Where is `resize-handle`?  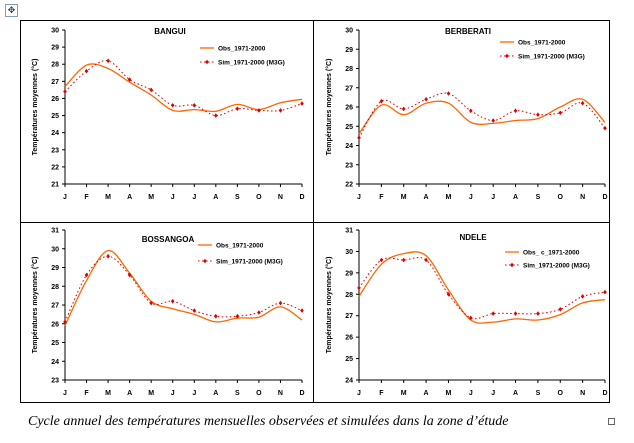
resize-handle is located at coordinates (611, 421).